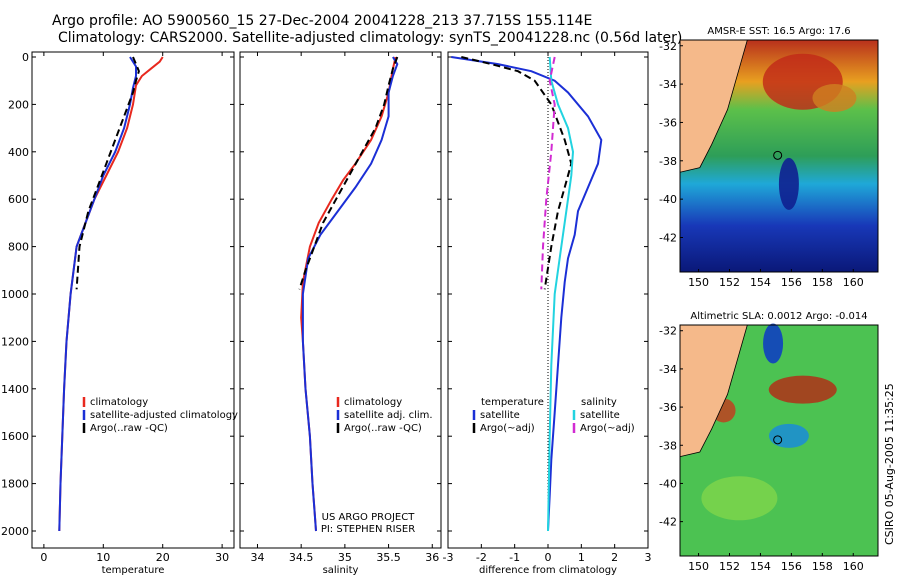 The image size is (900, 580). What do you see at coordinates (369, 517) in the screenshot?
I see `project-credit-line-1: US ARGO PROJECT` at bounding box center [369, 517].